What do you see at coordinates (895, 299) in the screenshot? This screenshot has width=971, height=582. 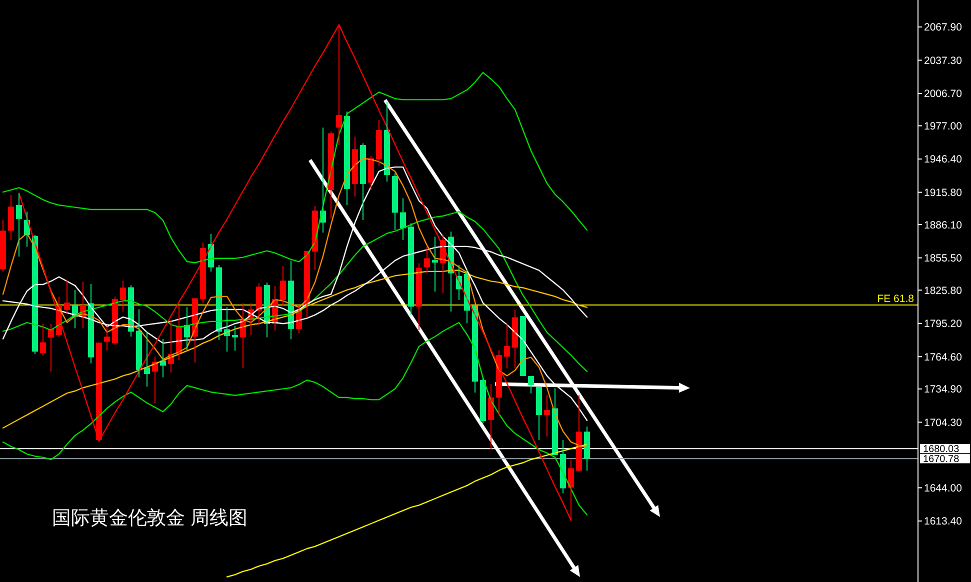 I see `ref-line-label: FE 61.8` at bounding box center [895, 299].